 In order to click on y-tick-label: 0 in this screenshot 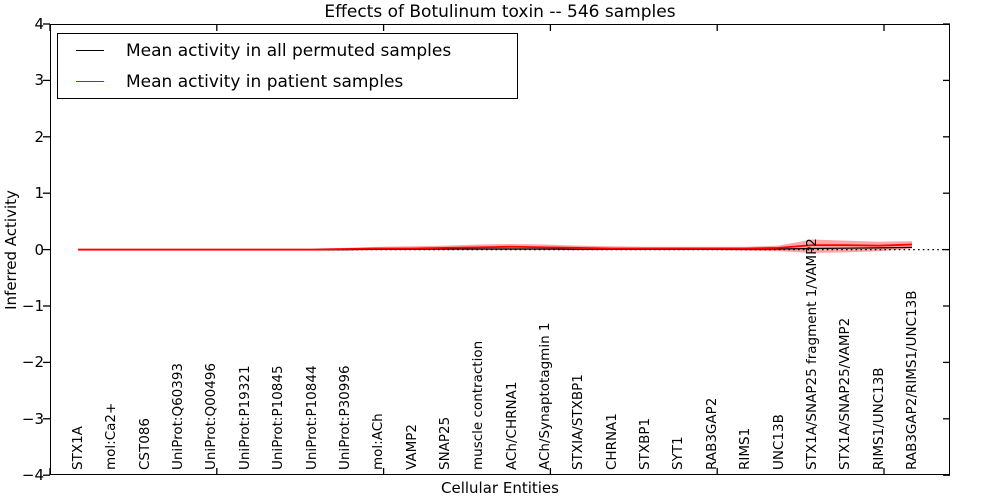, I will do `click(39, 249)`.